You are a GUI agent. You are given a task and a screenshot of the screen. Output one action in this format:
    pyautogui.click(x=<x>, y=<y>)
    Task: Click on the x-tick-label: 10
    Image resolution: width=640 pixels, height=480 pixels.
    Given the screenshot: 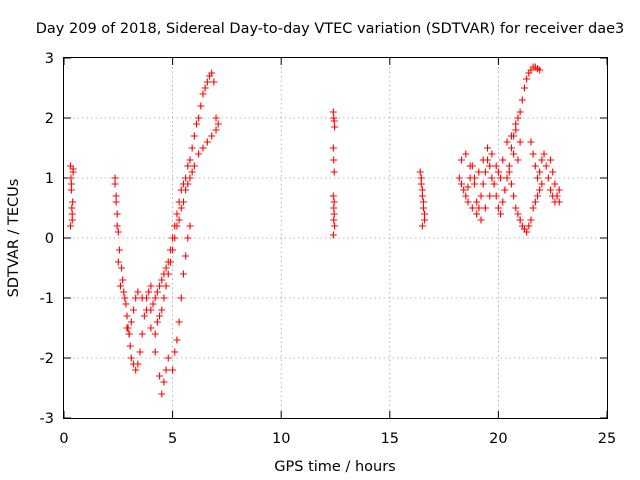 What is the action you would take?
    pyautogui.click(x=281, y=439)
    